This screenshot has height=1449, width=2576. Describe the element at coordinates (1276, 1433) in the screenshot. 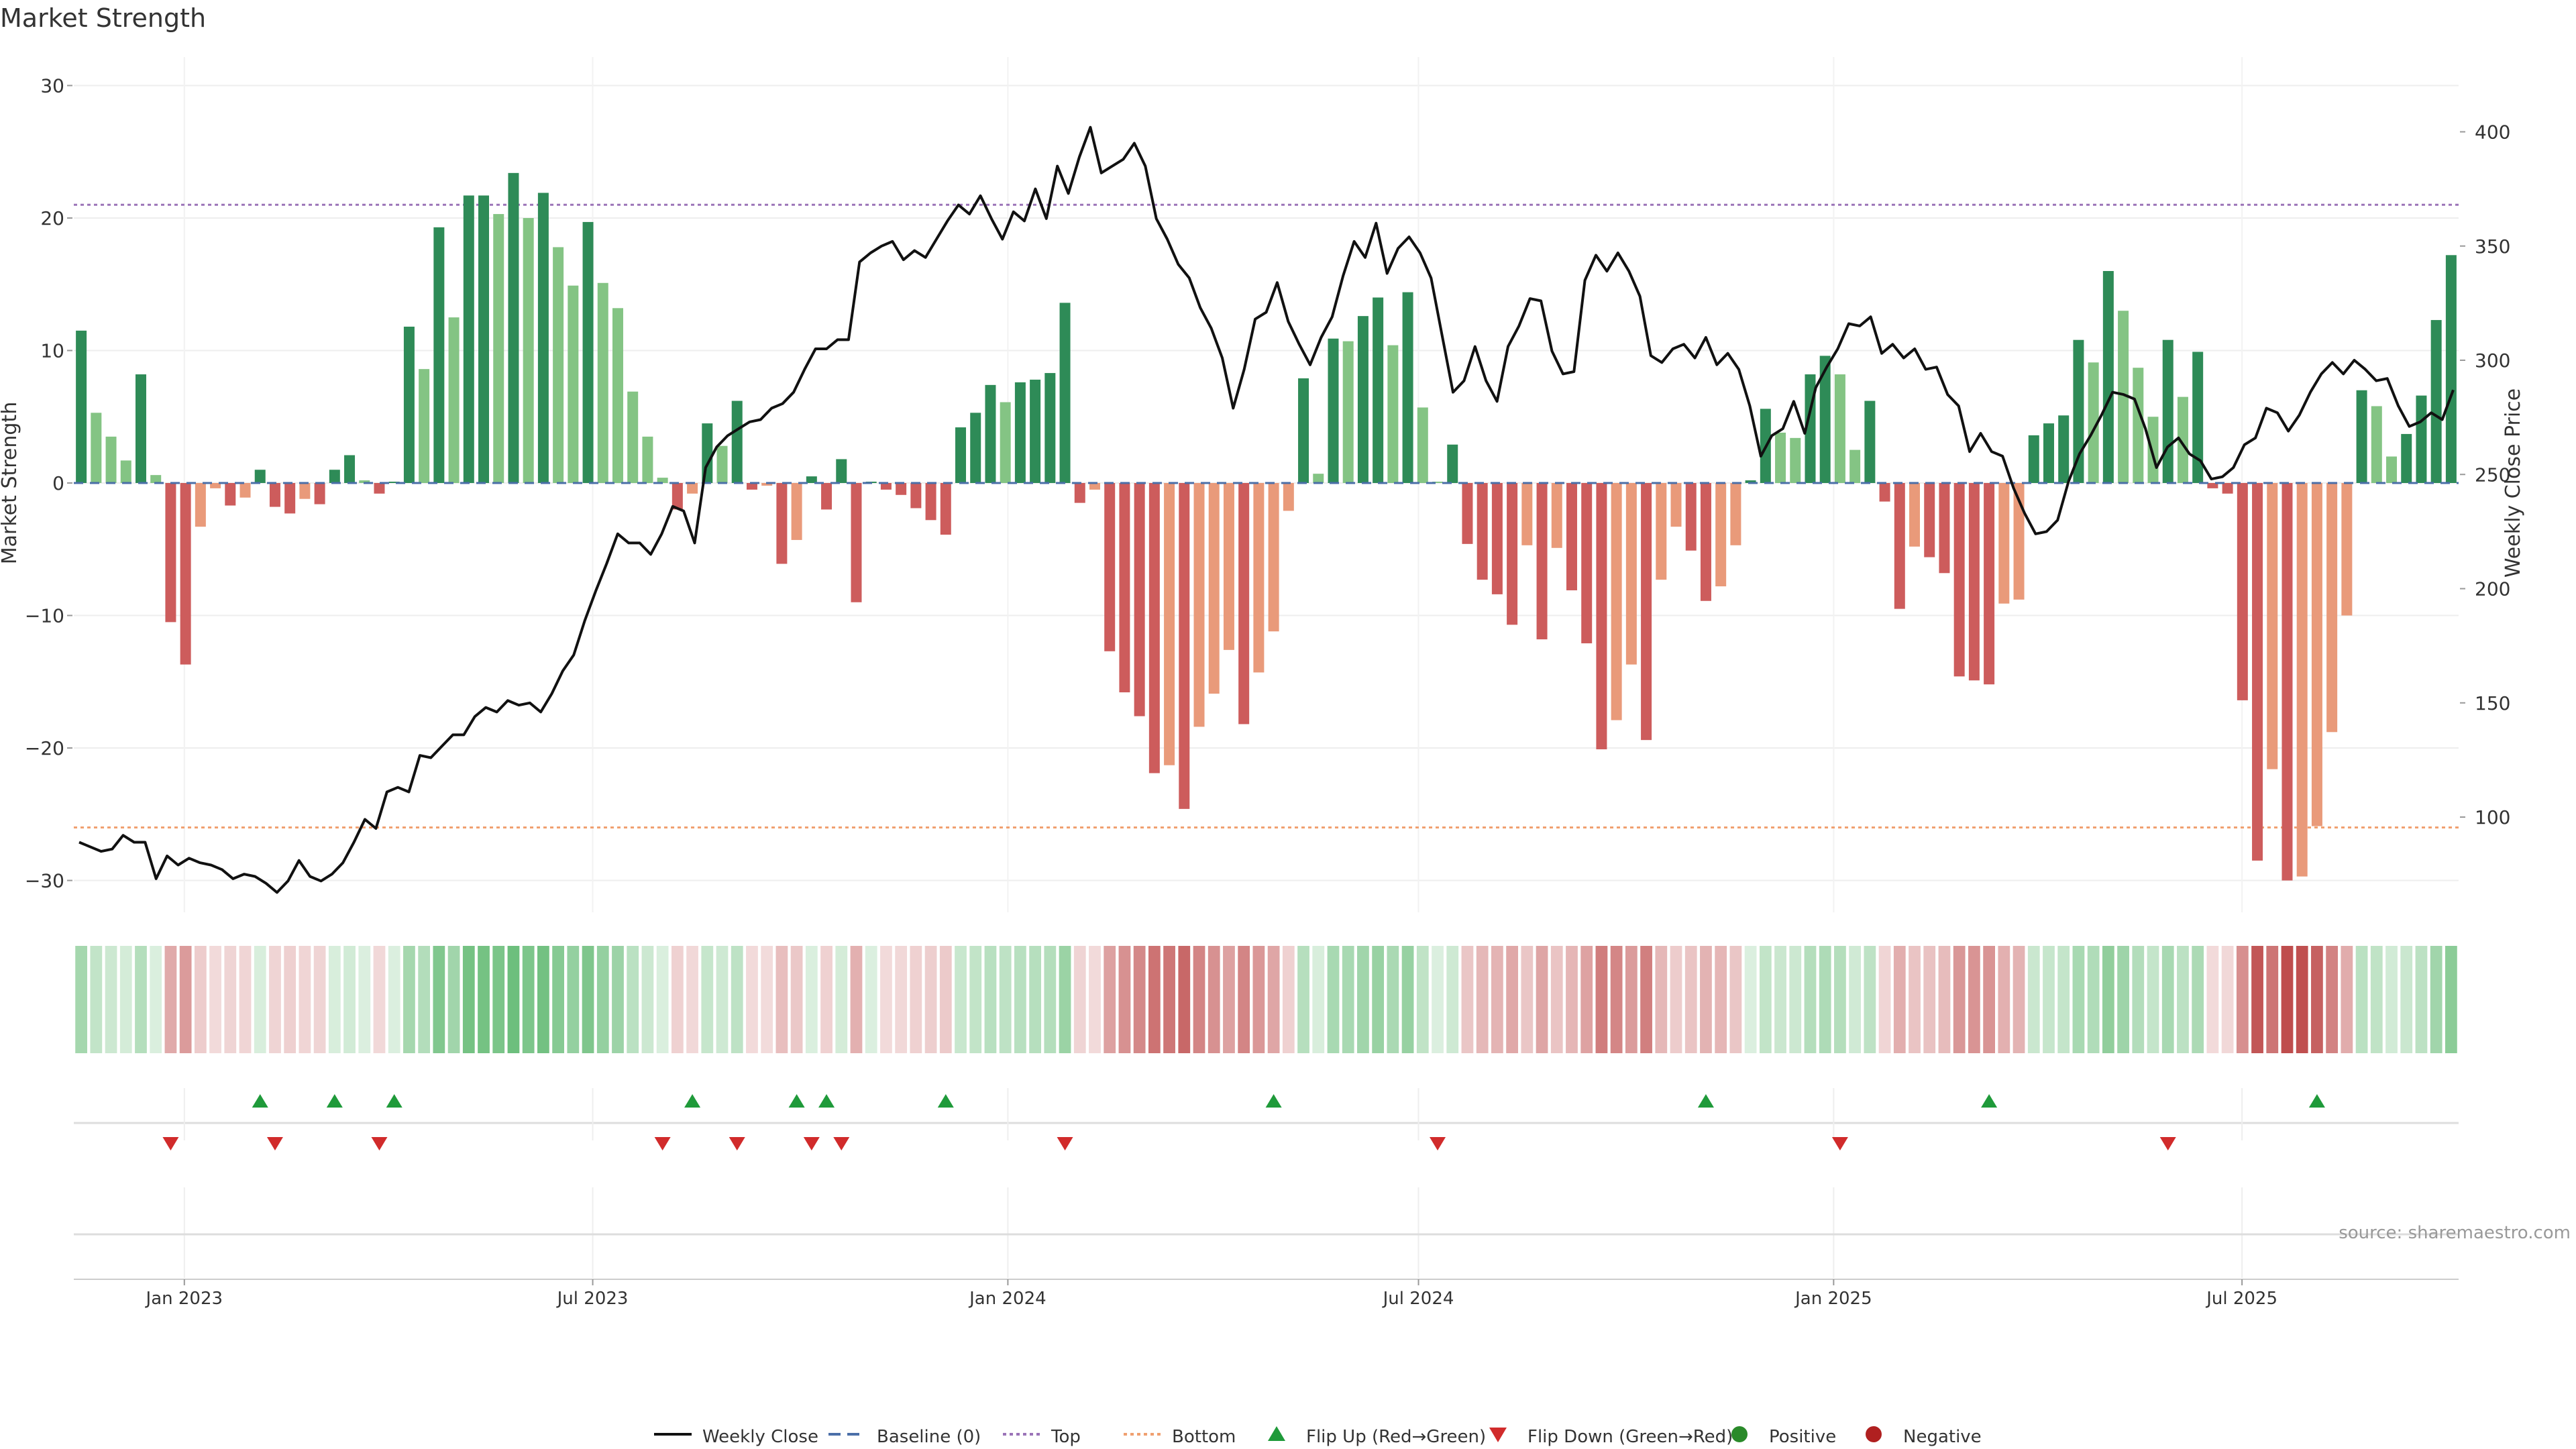

I see `triangle-up-icon` at that location.